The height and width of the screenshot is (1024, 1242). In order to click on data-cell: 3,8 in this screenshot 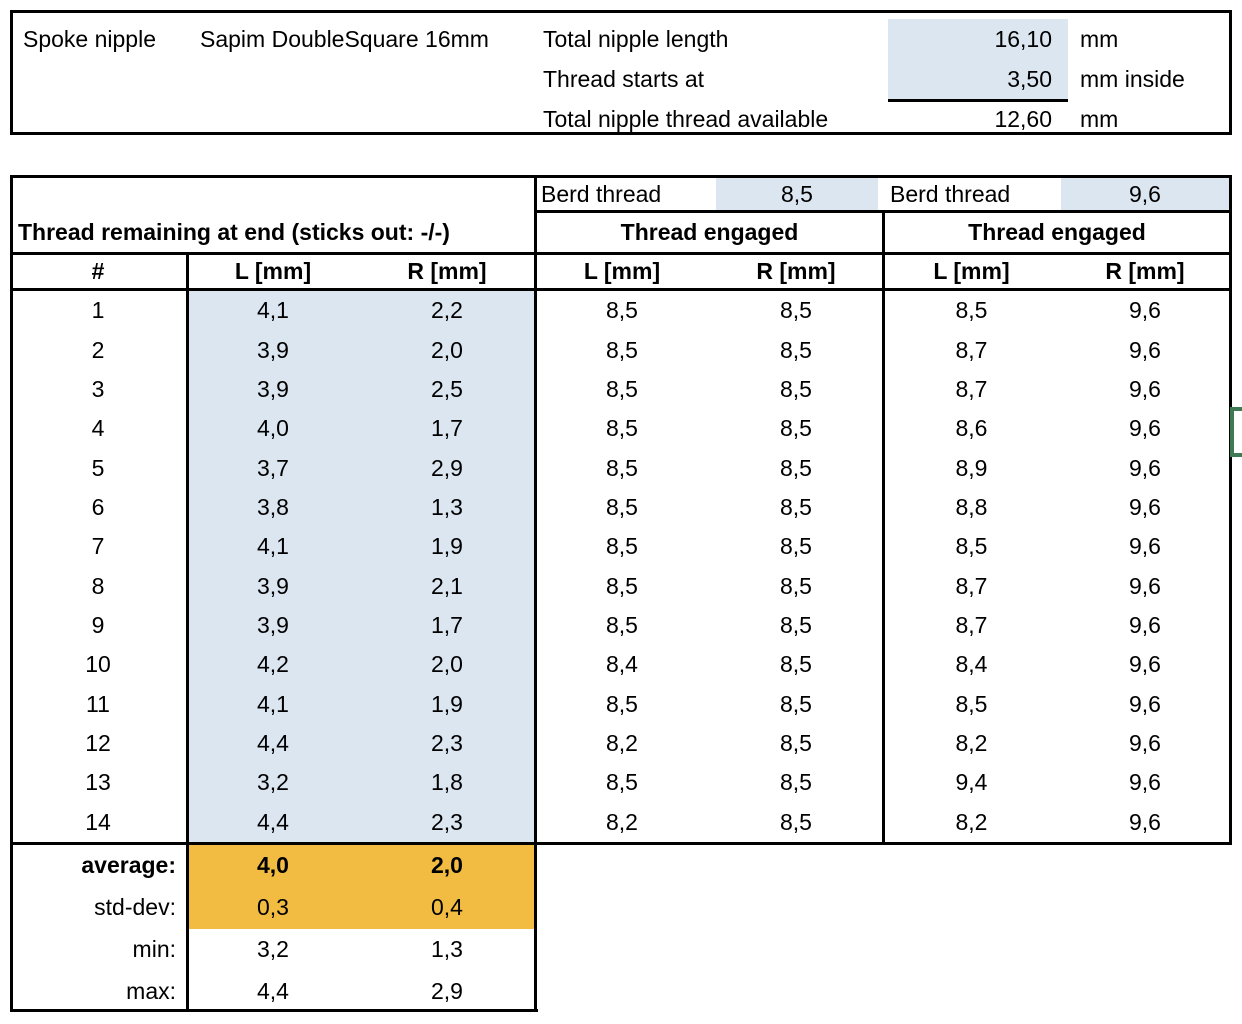, I will do `click(273, 506)`.